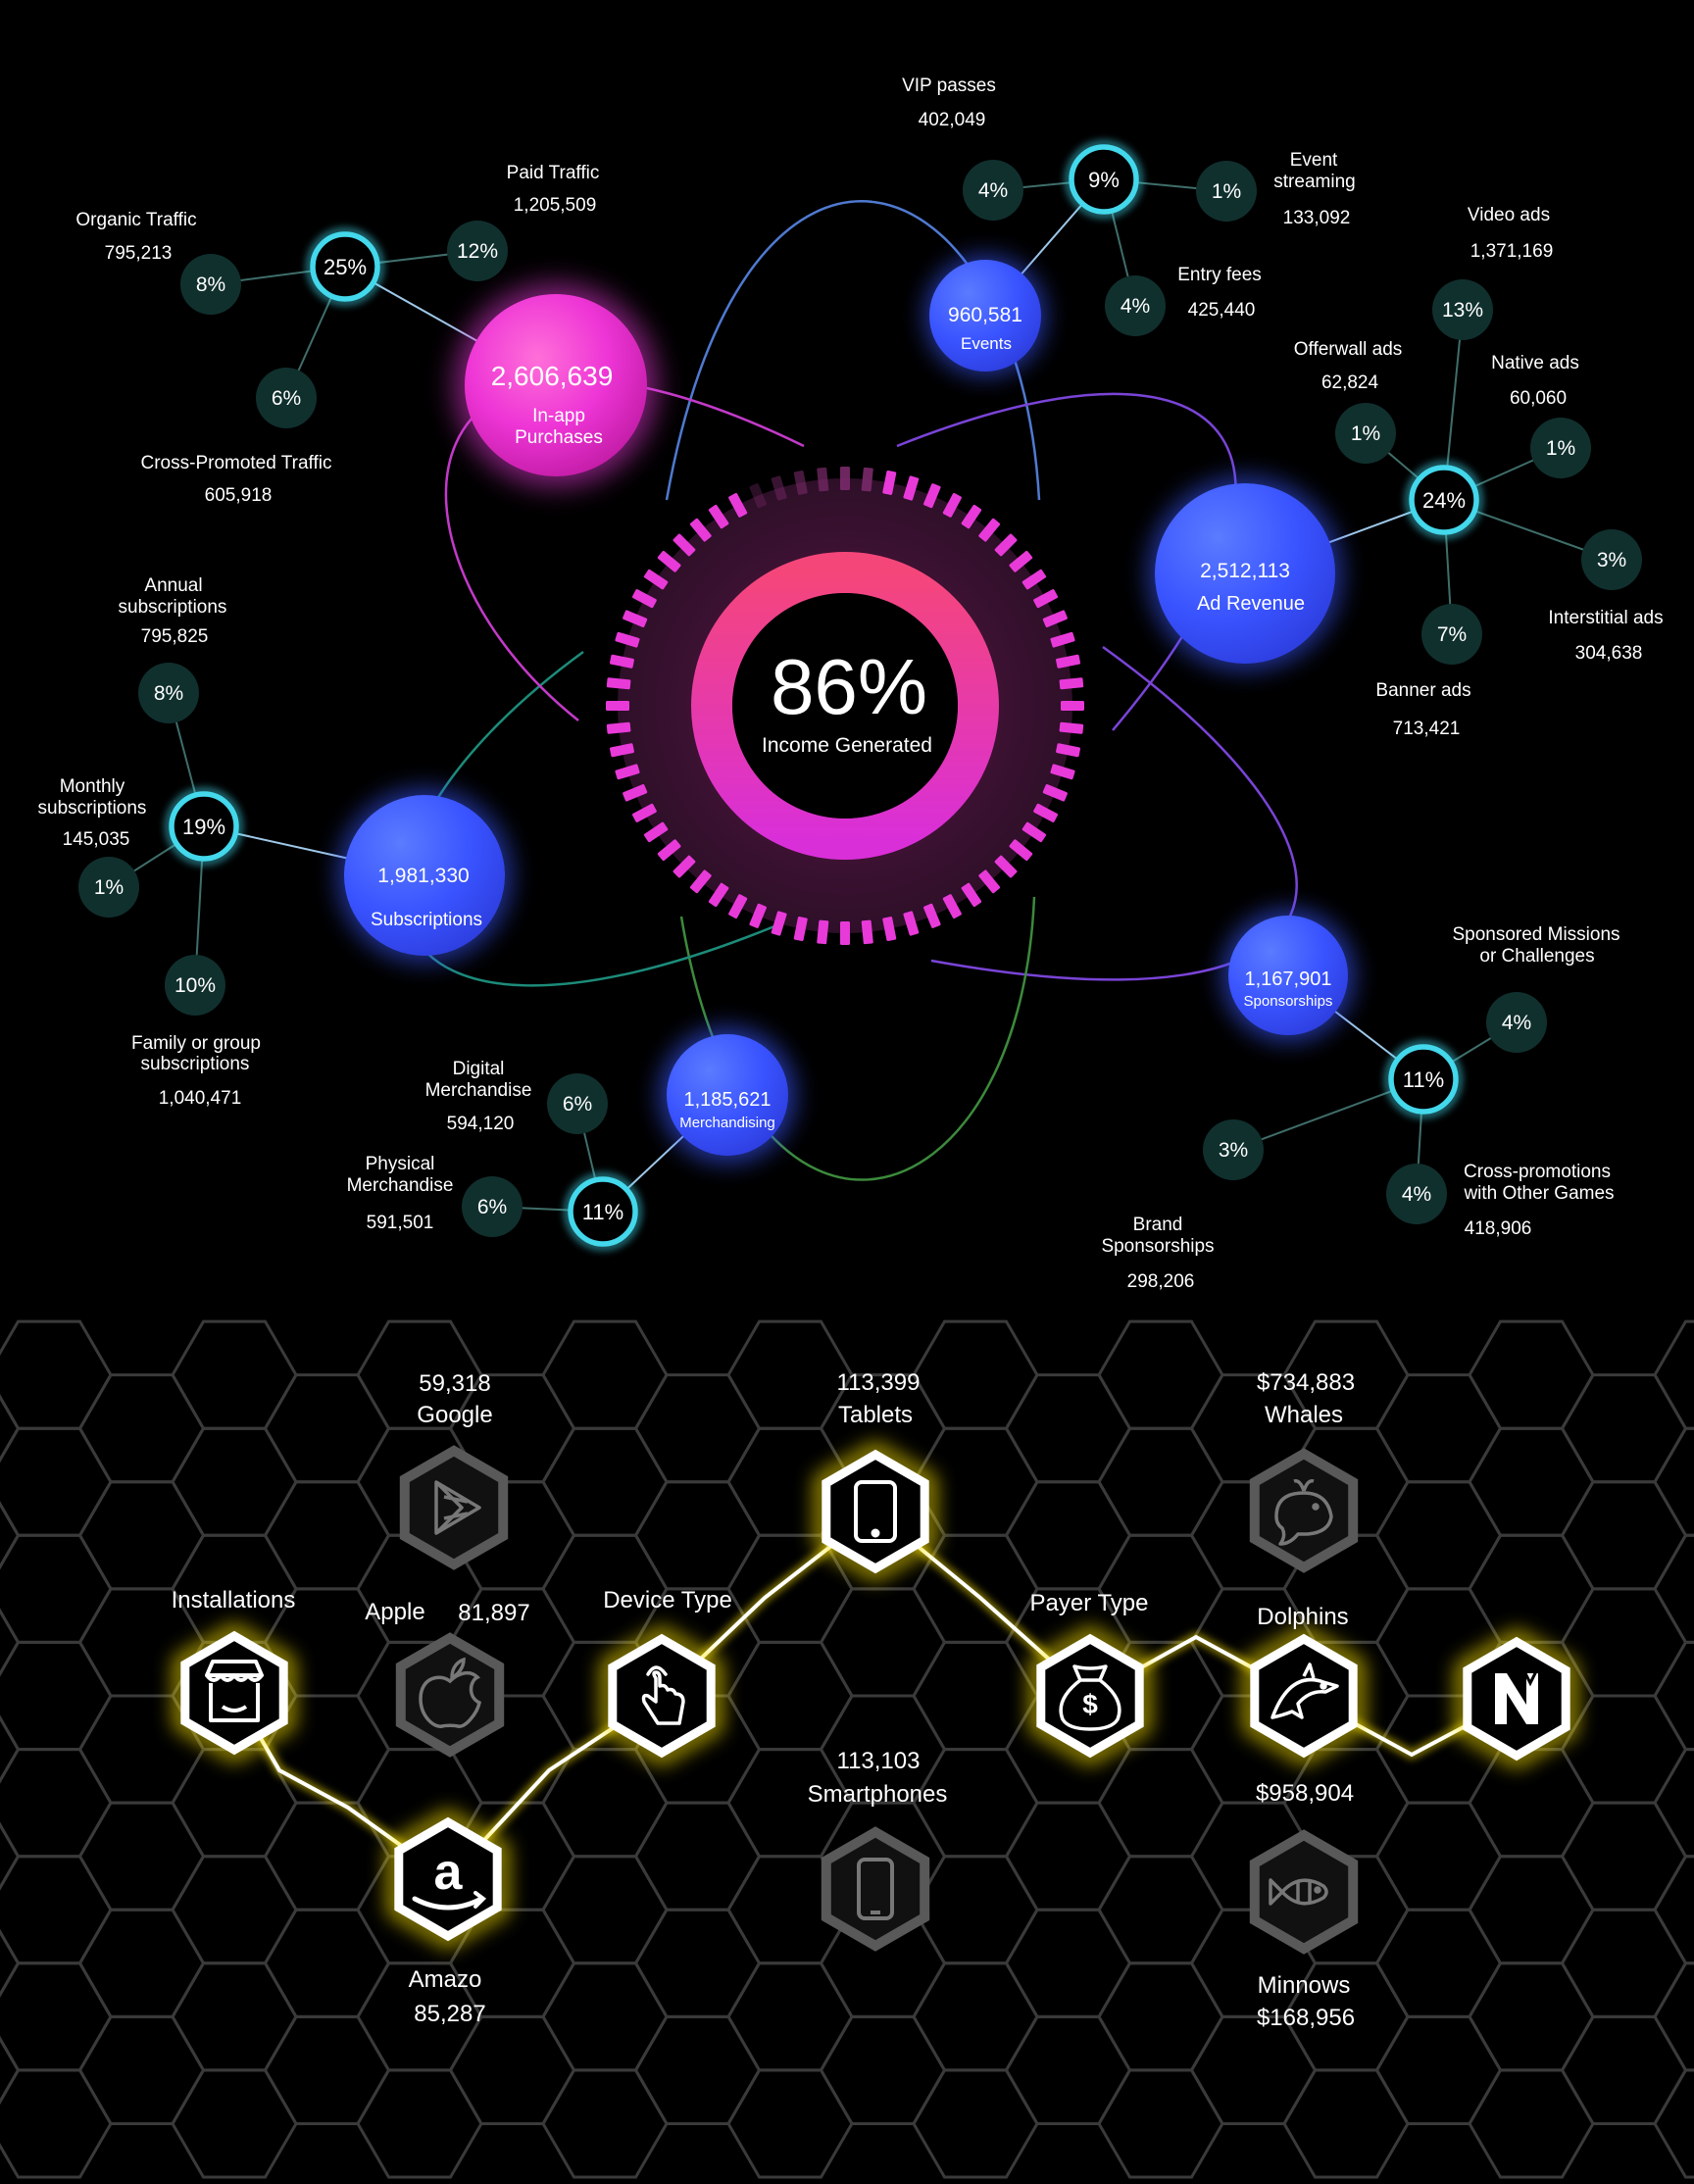 This screenshot has height=2184, width=1694. What do you see at coordinates (1288, 1001) in the screenshot?
I see `hub-sponsorships-label: Sponsorships` at bounding box center [1288, 1001].